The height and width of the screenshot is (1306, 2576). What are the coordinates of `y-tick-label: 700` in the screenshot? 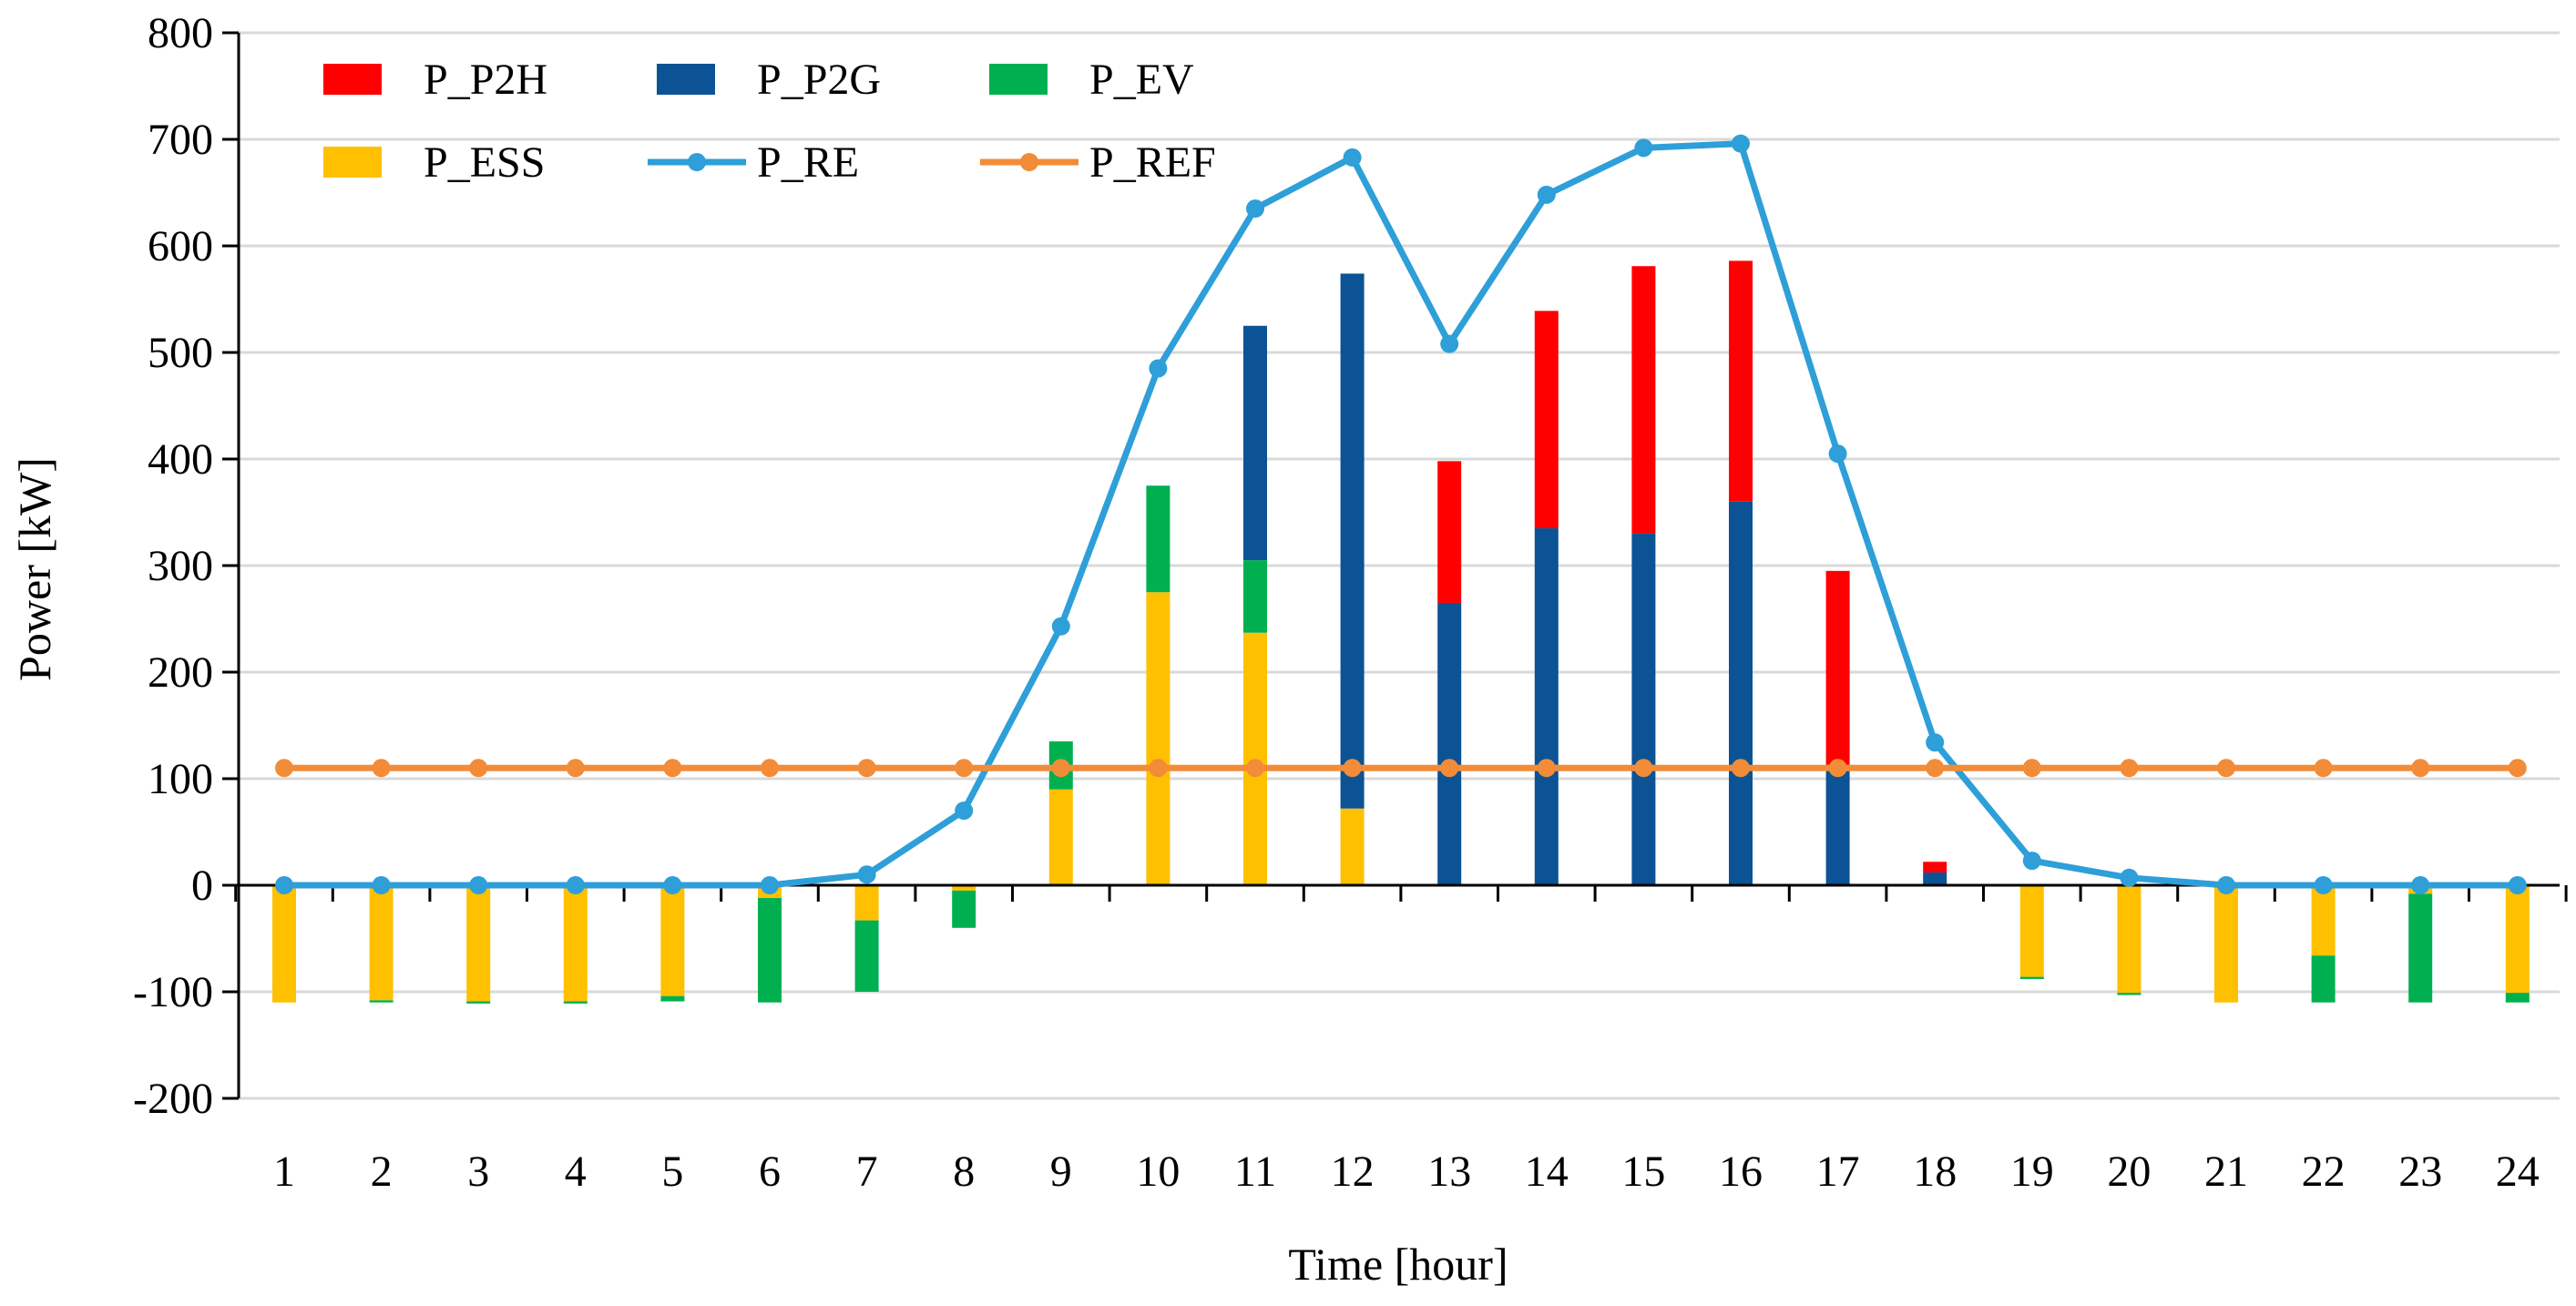 It's located at (181, 140).